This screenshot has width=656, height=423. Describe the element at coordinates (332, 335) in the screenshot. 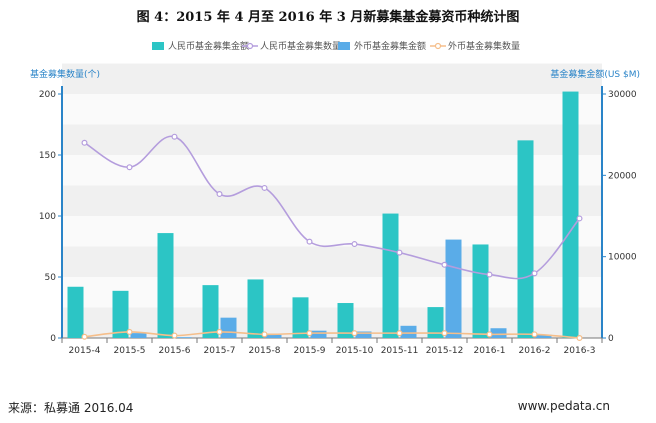

I see `fx-count-line` at that location.